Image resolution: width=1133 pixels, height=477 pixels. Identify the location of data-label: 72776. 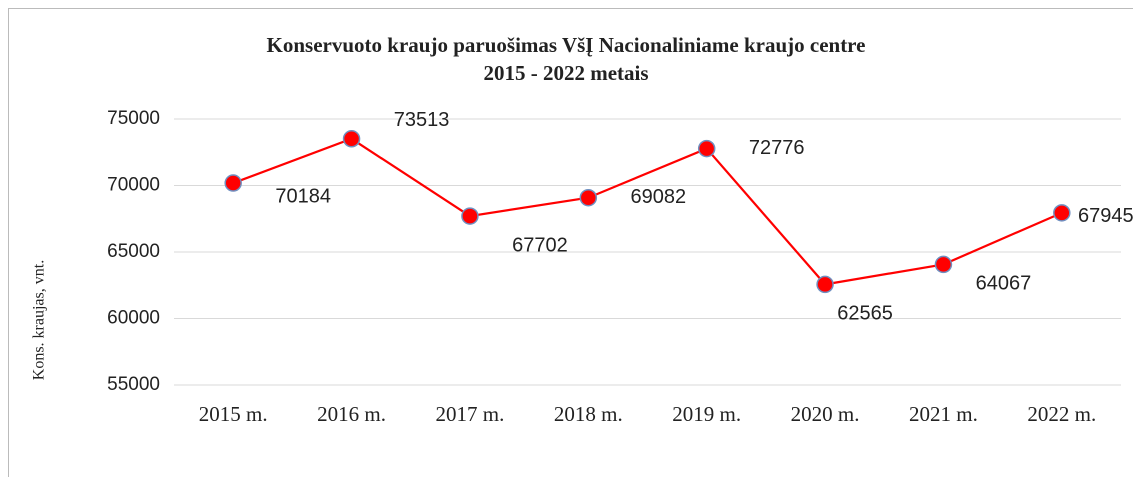
(777, 148).